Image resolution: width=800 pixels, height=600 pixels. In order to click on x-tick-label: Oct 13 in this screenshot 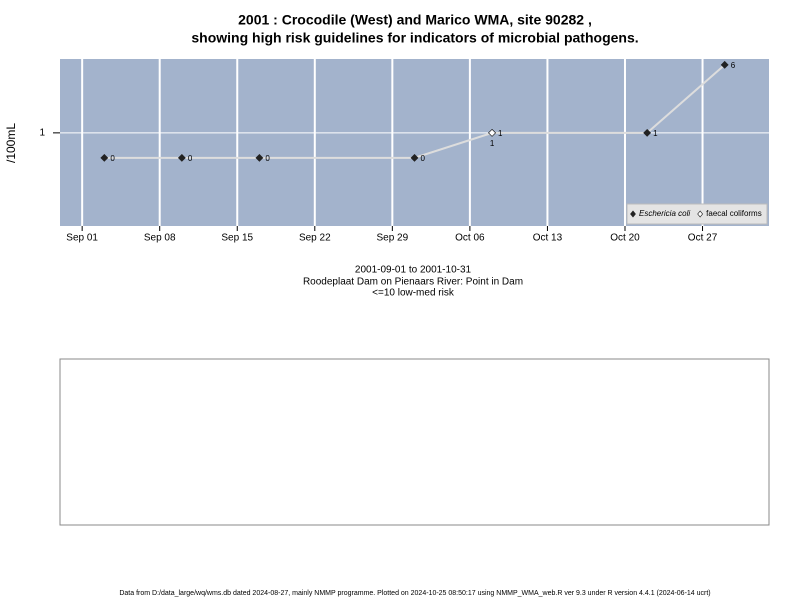, I will do `click(548, 238)`.